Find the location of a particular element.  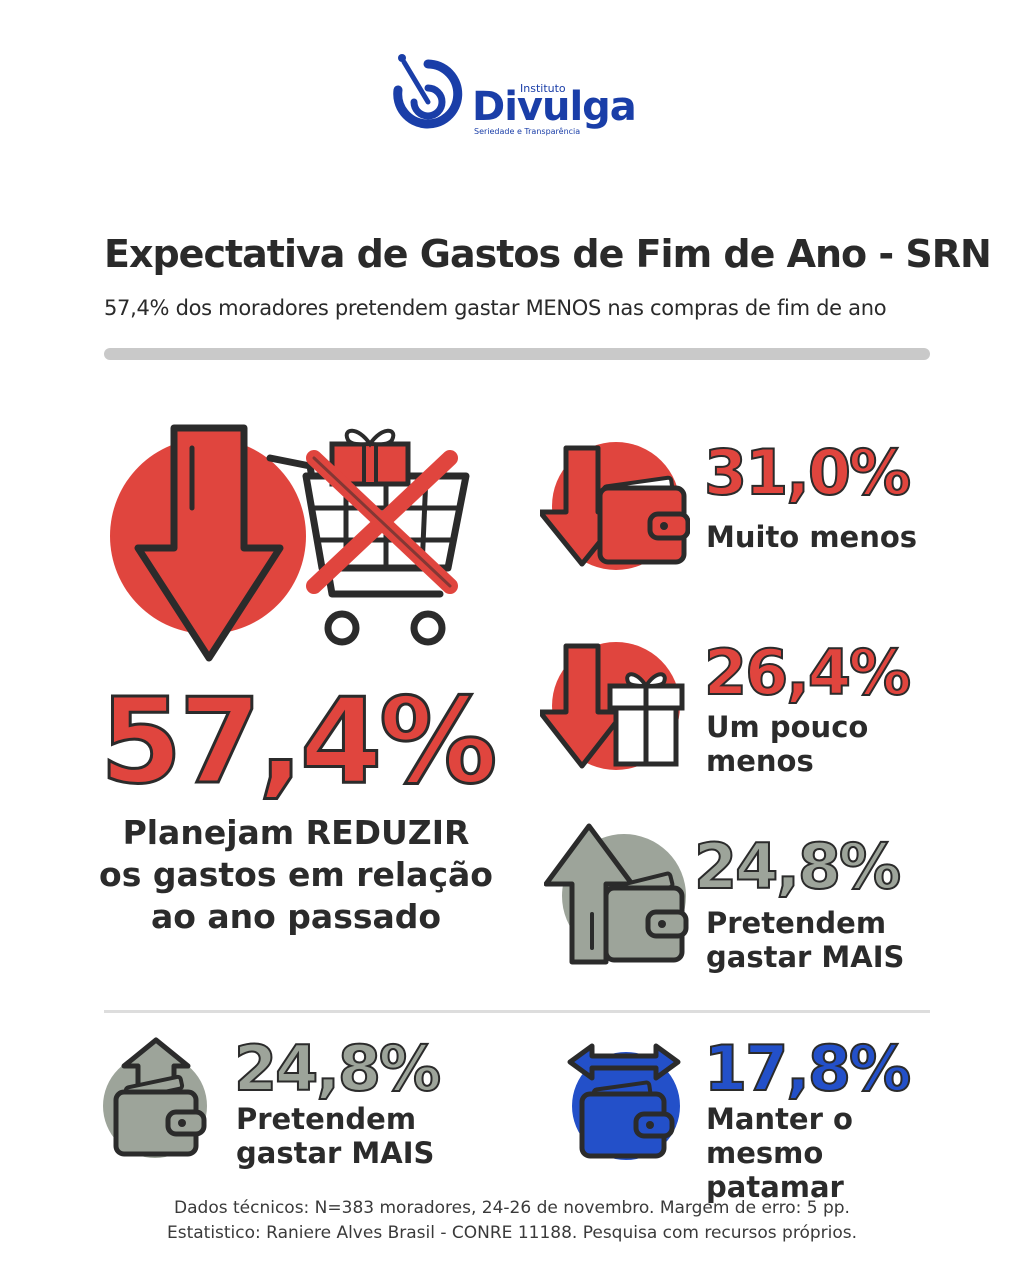

stat-4-label: Pretendem gastar MAIS is located at coordinates (335, 1136).